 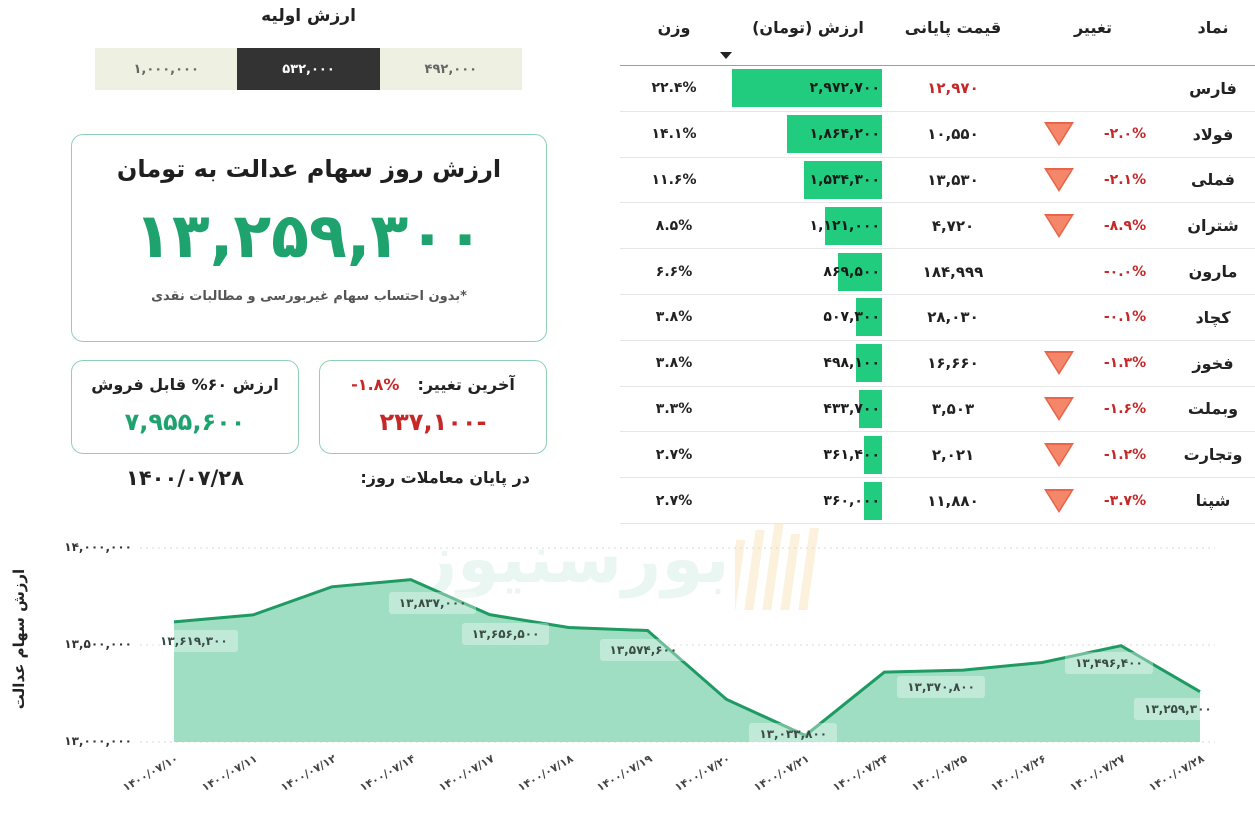 I want to click on table-row: وتجارت -۱.۲% ۲,۰۲۱ ۳۶۱,۴۰۰ ۲.۷%, so click(x=937, y=455).